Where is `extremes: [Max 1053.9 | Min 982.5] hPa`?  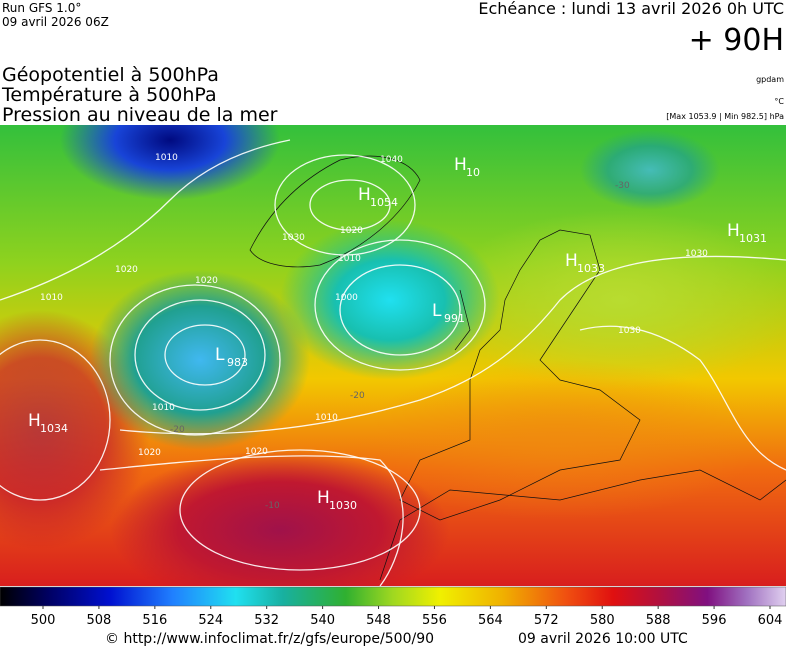 extremes: [Max 1053.9 | Min 982.5] hPa is located at coordinates (725, 116).